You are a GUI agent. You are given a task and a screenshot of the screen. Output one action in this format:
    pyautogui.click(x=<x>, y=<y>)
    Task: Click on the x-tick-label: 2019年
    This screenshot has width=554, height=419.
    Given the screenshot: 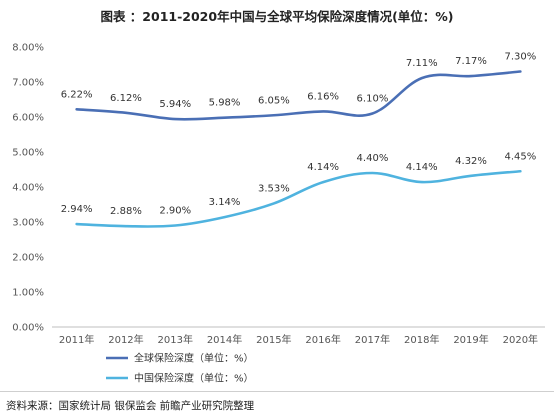 What is the action you would take?
    pyautogui.click(x=470, y=339)
    